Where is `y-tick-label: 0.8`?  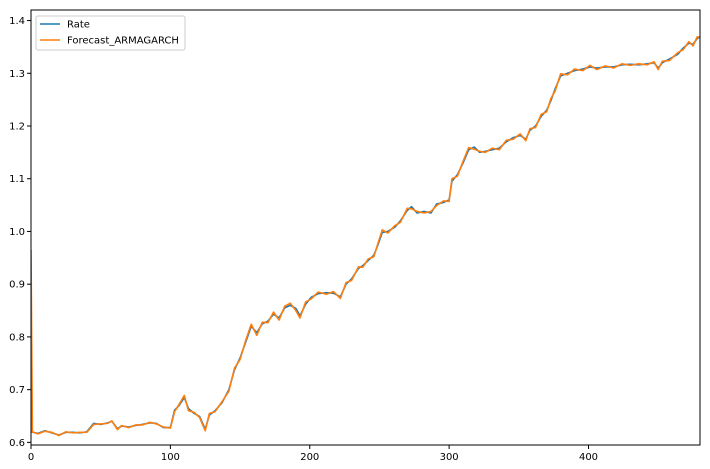
y-tick-label: 0.8 is located at coordinates (17, 337).